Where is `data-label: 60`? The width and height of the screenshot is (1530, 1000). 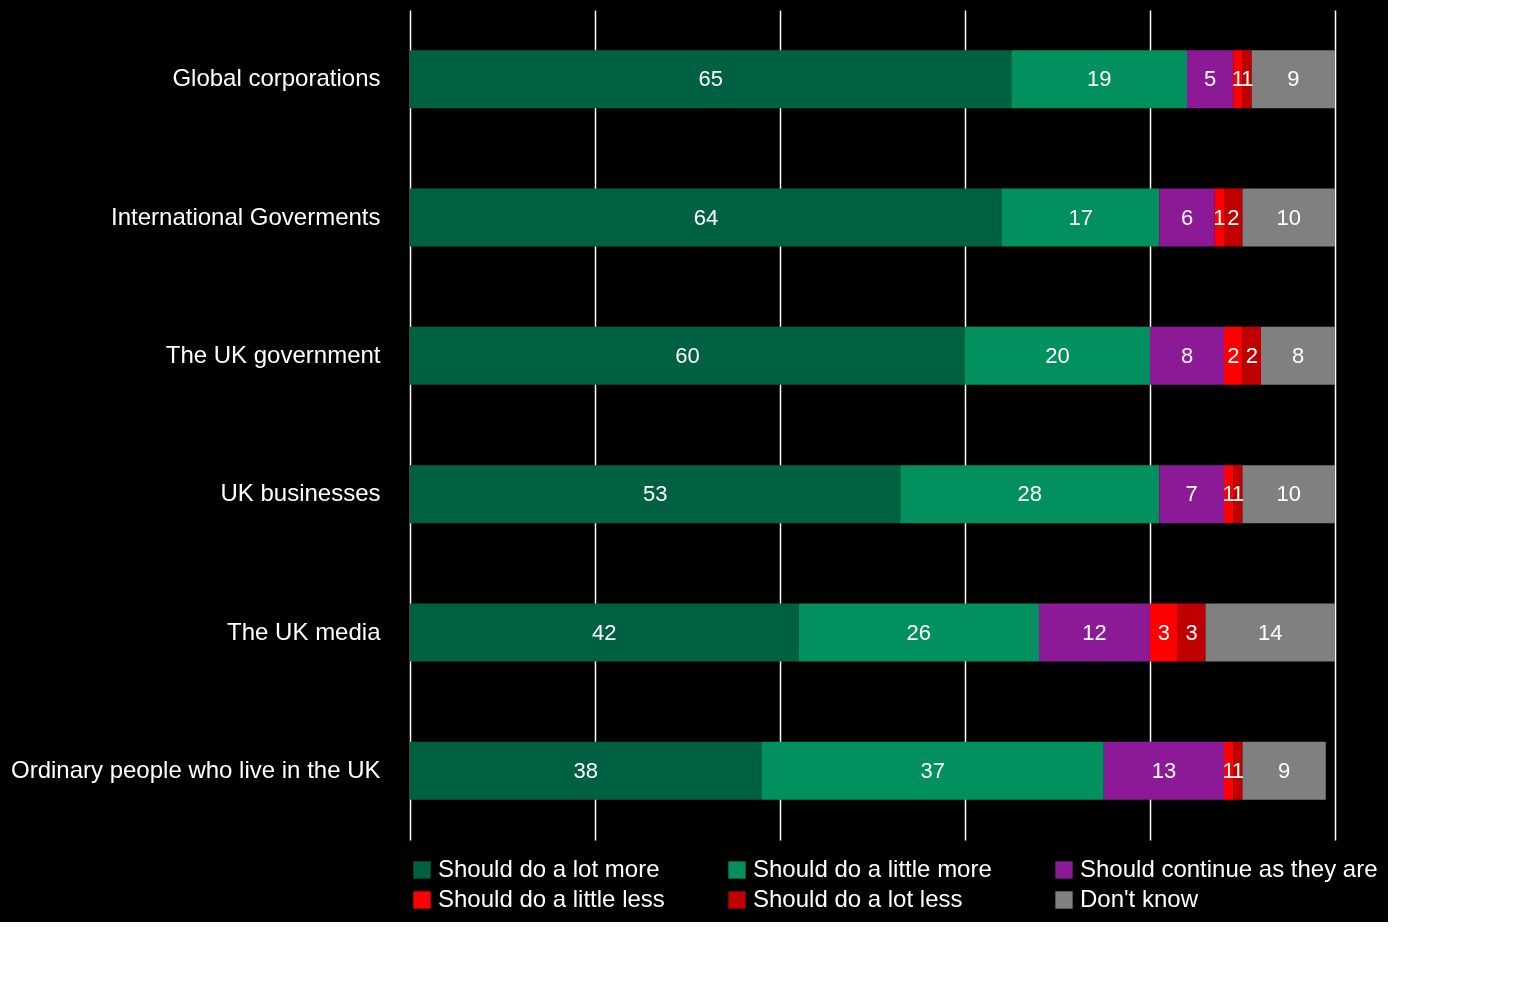
data-label: 60 is located at coordinates (687, 355).